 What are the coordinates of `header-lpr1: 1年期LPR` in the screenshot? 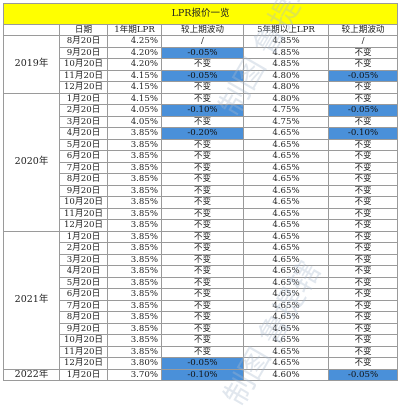 It's located at (134, 30).